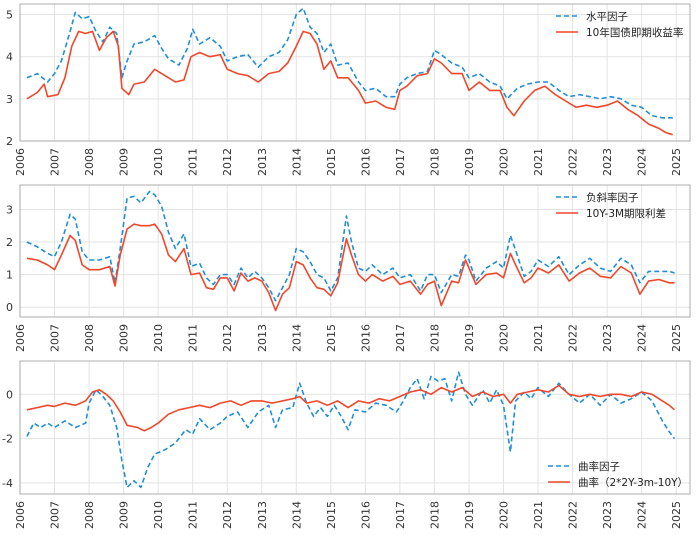 Image resolution: width=700 pixels, height=535 pixels. What do you see at coordinates (626, 213) in the screenshot?
I see `legend-label: 10Y-3M期限利差` at bounding box center [626, 213].